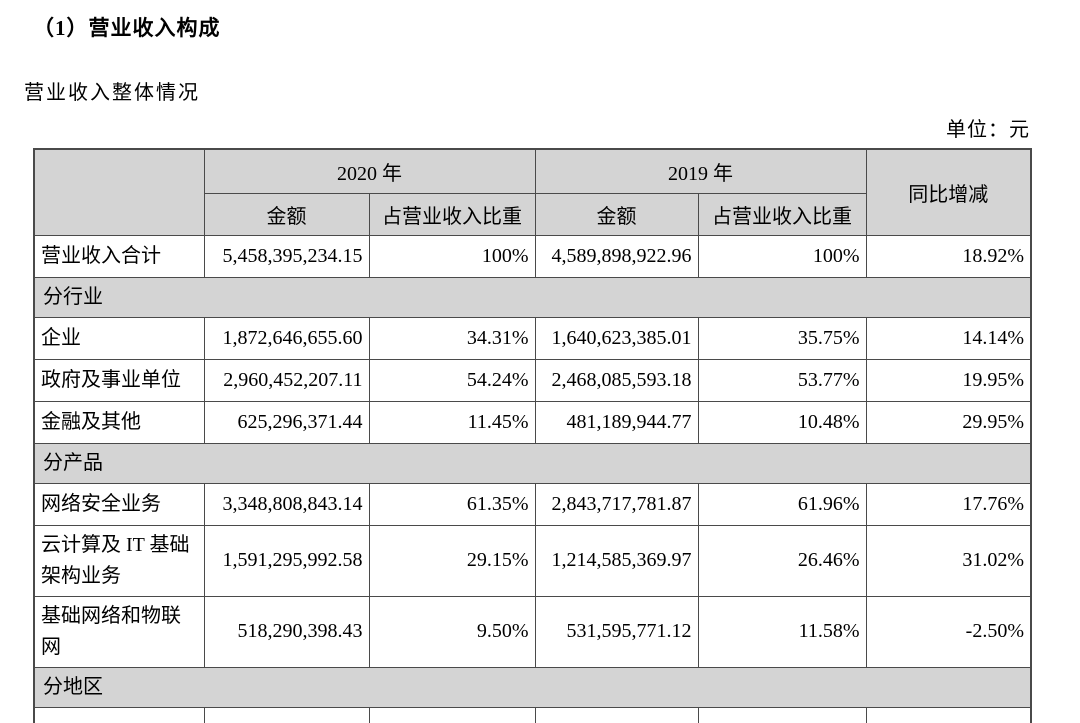 This screenshot has height=723, width=1080. Describe the element at coordinates (948, 256) in the screenshot. I see `yoy-cell: 18.92%` at that location.